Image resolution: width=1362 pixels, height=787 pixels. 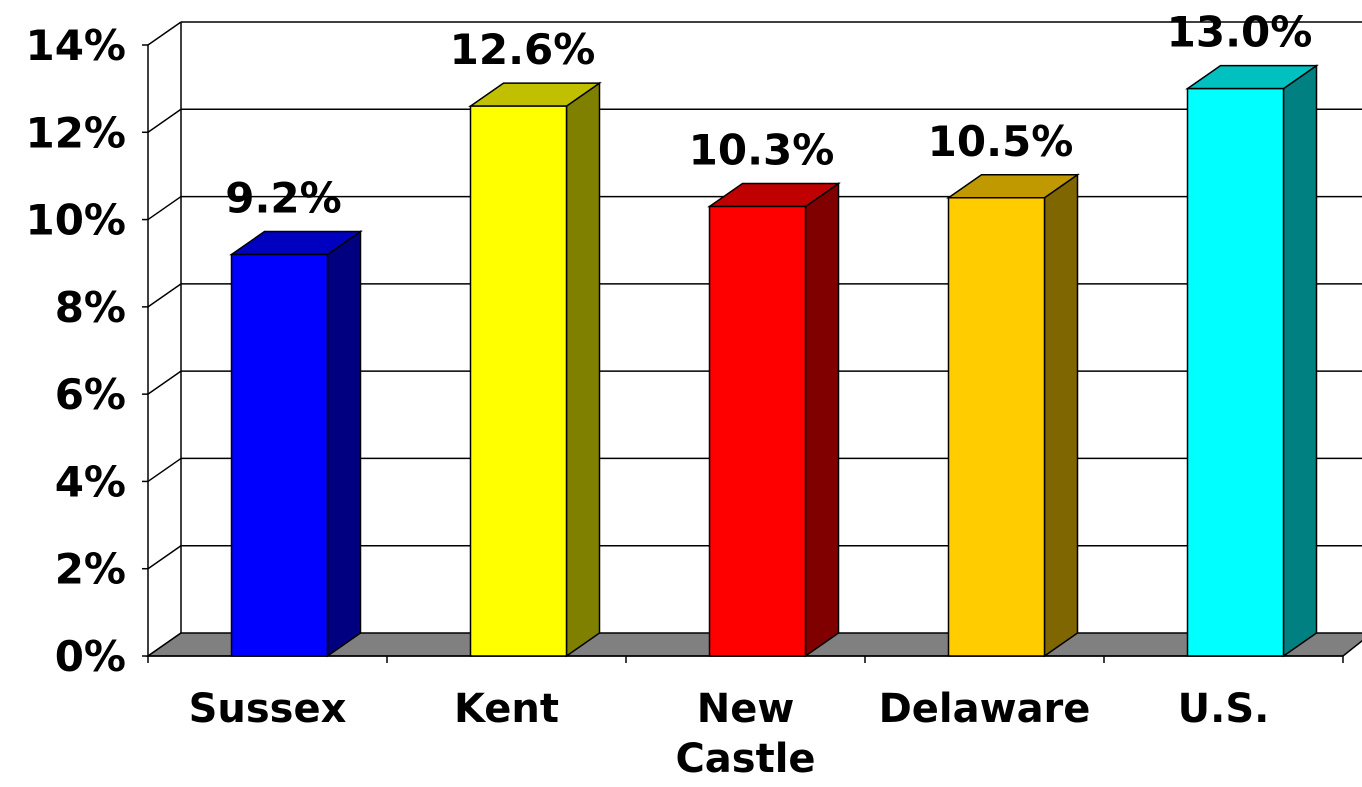 What do you see at coordinates (506, 709) in the screenshot?
I see `x-tick-label: Kent` at bounding box center [506, 709].